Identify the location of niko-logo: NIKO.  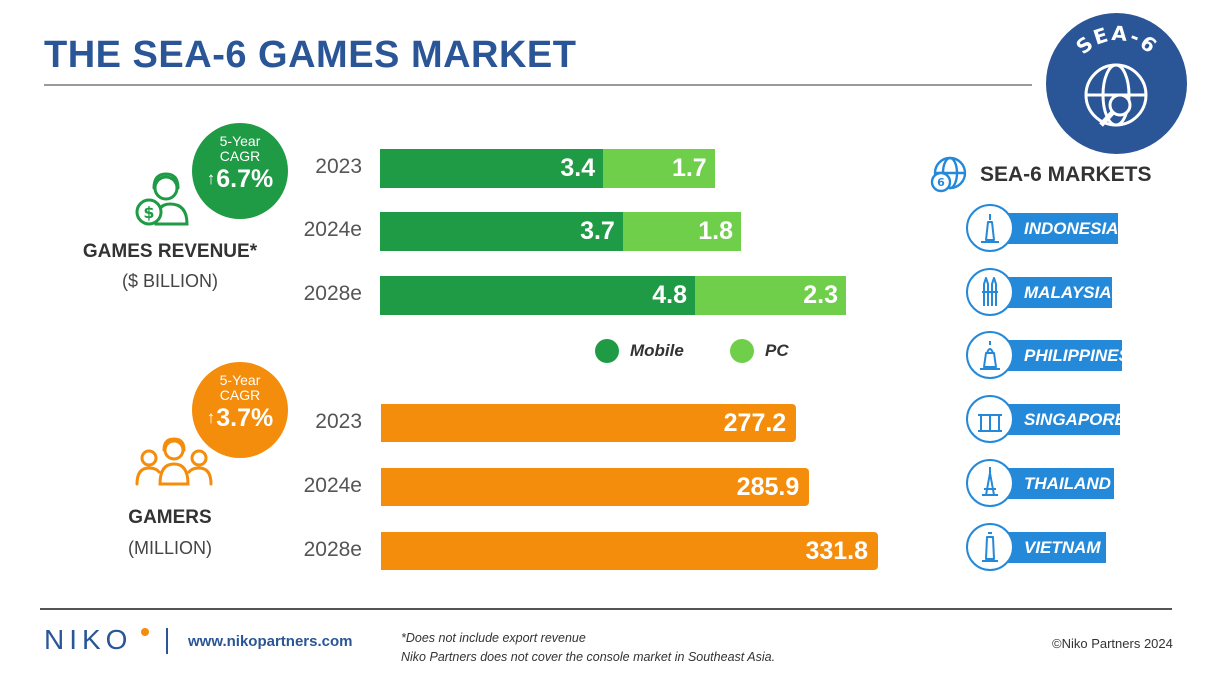
(88, 639).